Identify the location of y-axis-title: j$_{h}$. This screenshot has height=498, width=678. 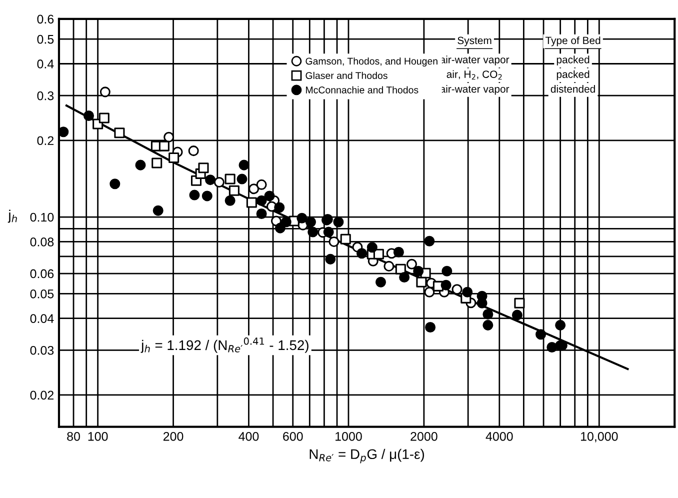
(12, 216).